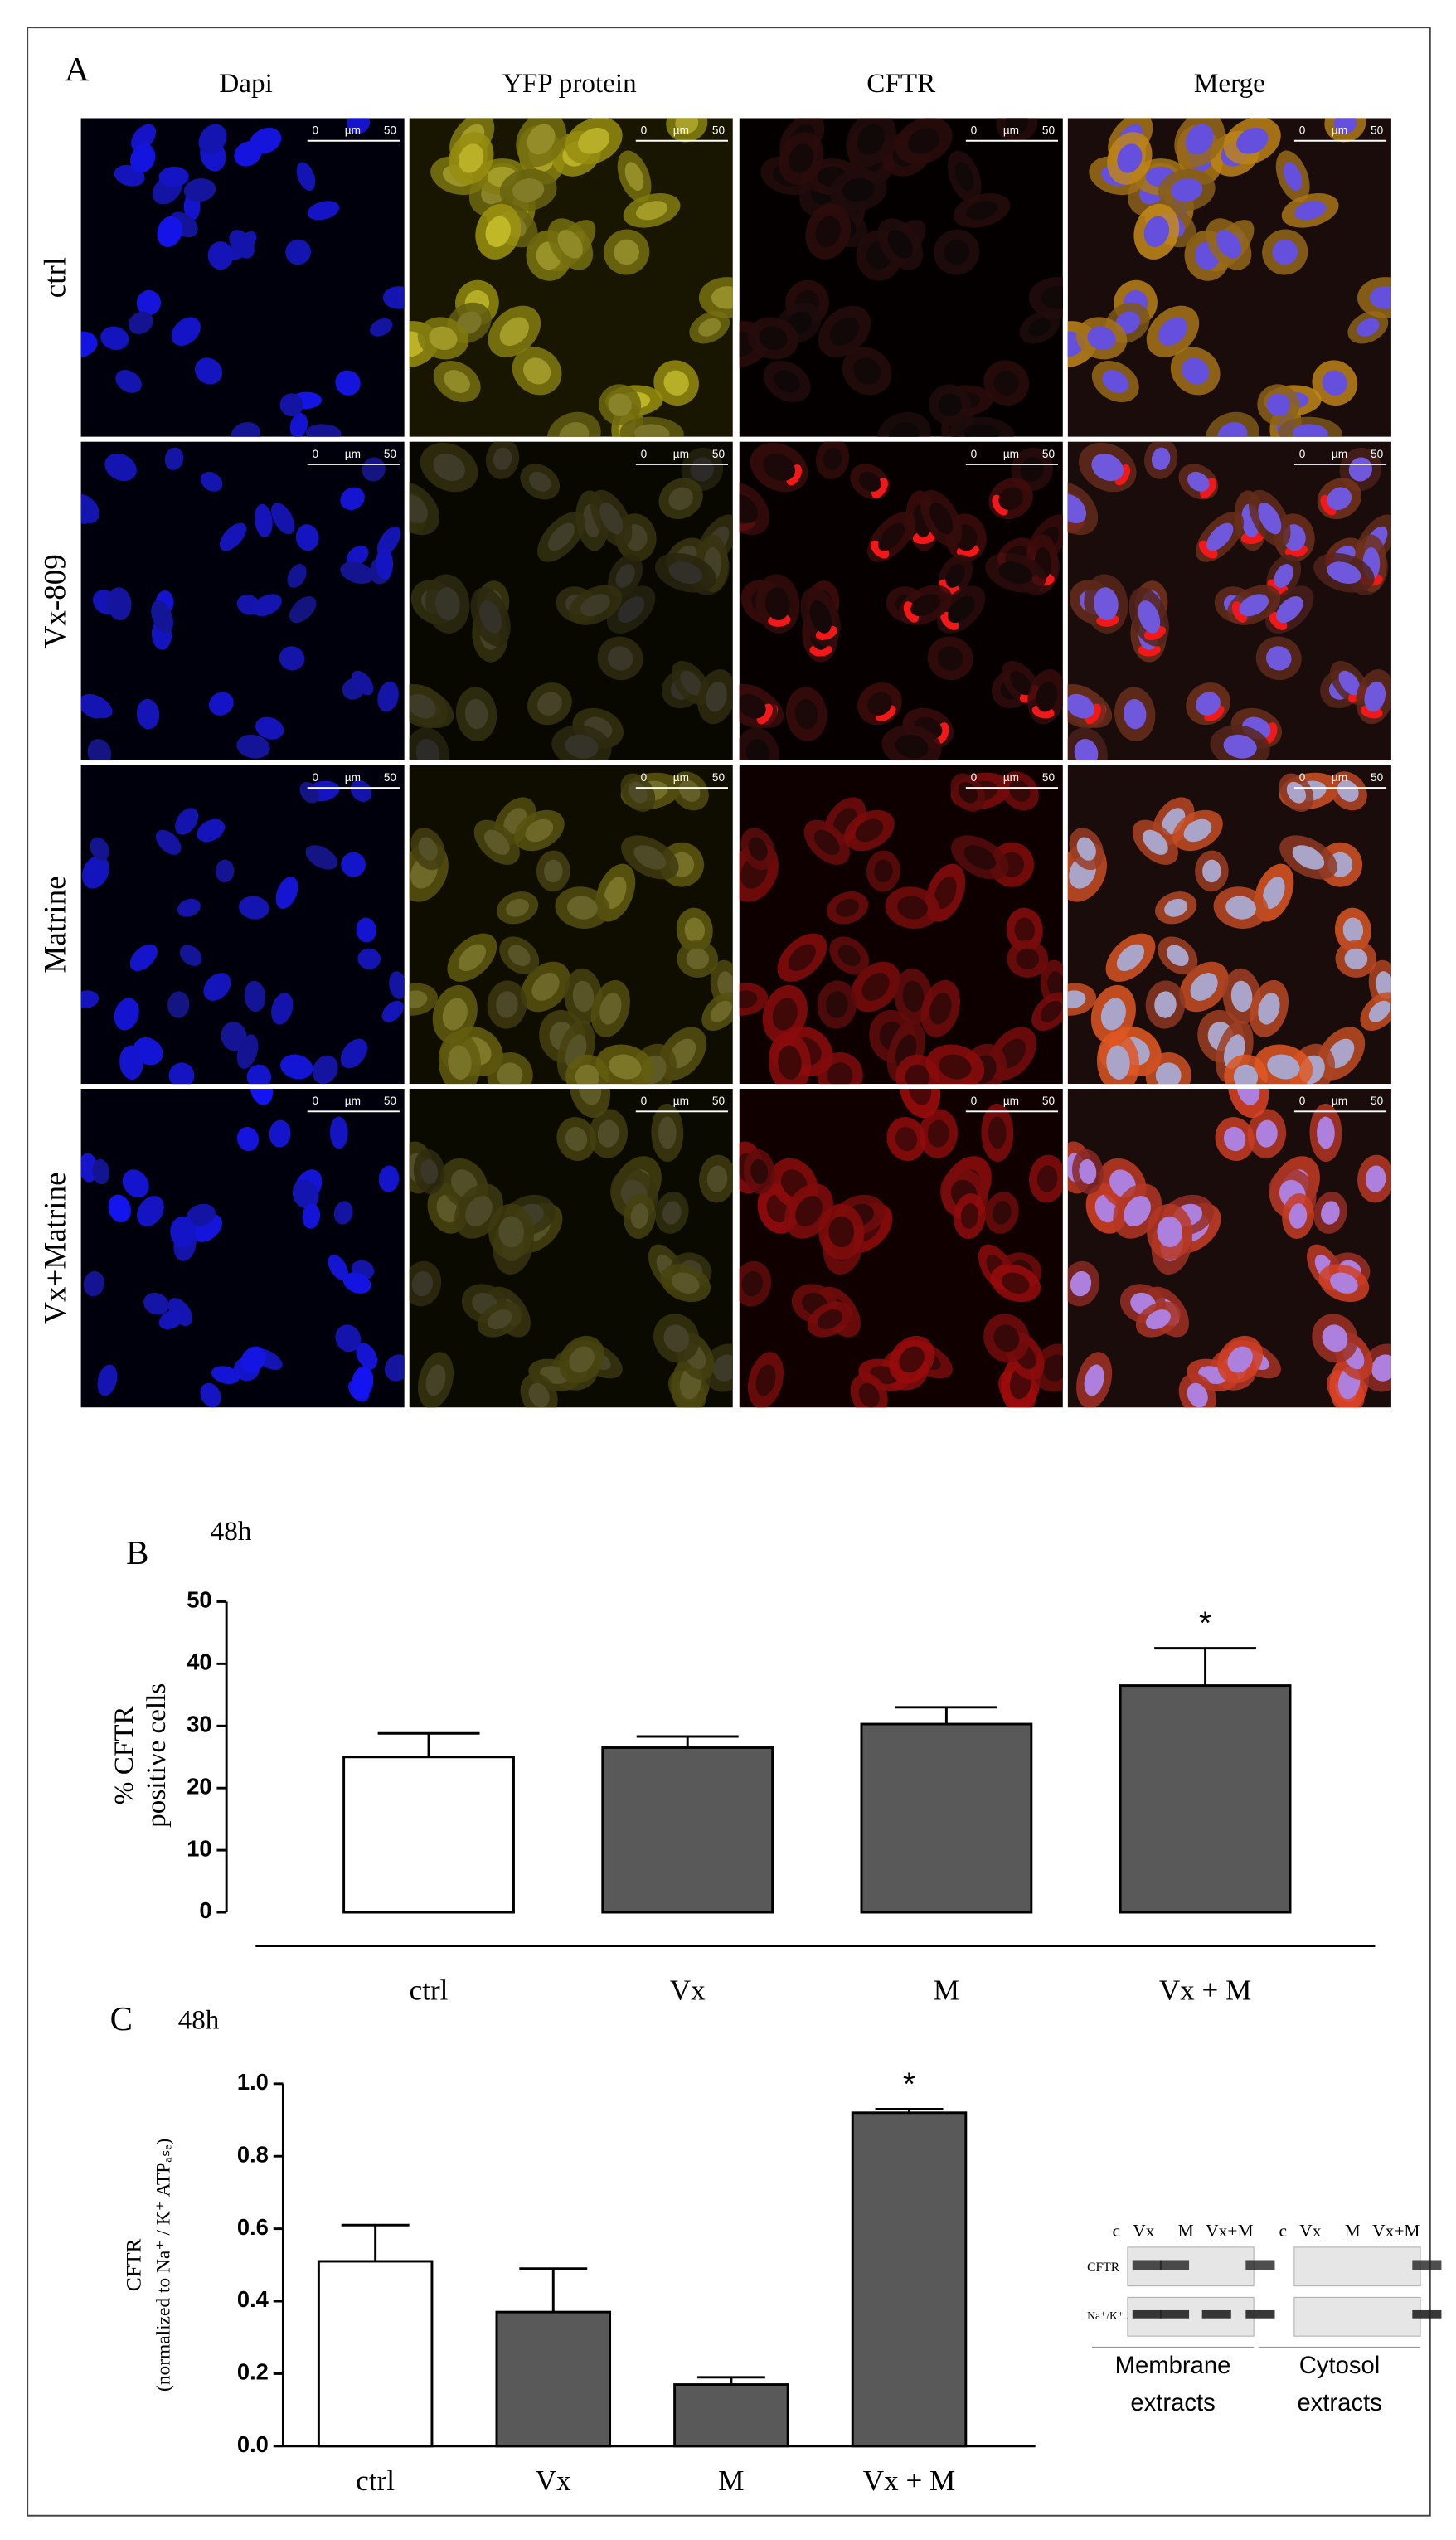  What do you see at coordinates (1117, 2231) in the screenshot?
I see `blot-lane-label: c` at bounding box center [1117, 2231].